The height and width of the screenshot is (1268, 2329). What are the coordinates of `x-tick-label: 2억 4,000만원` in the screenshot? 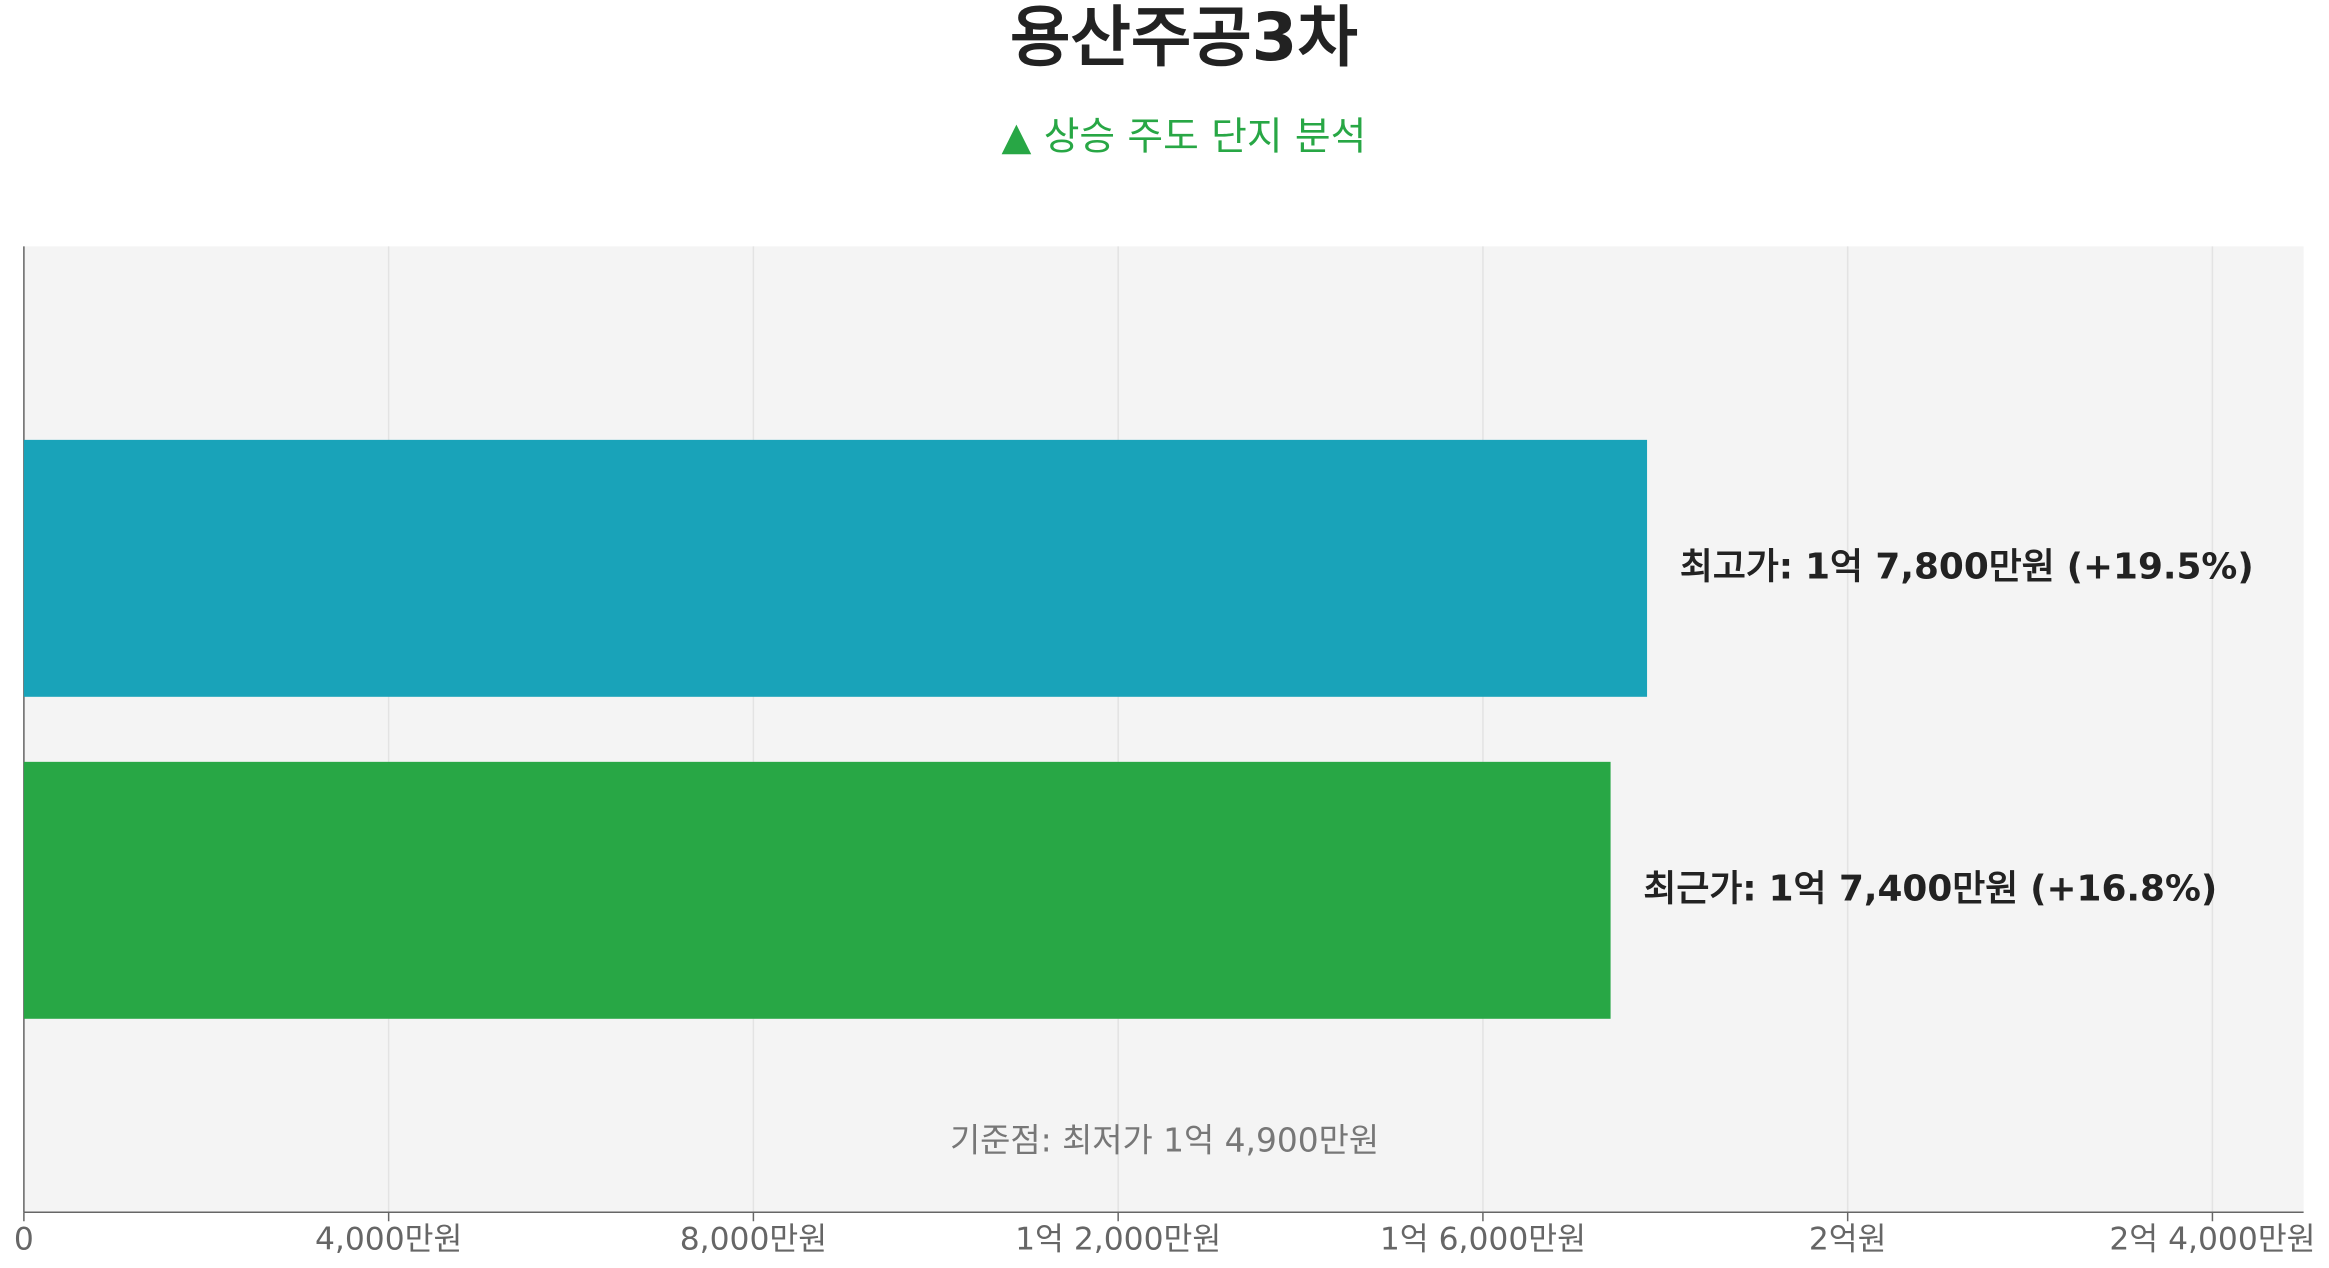 It's located at (2212, 1240).